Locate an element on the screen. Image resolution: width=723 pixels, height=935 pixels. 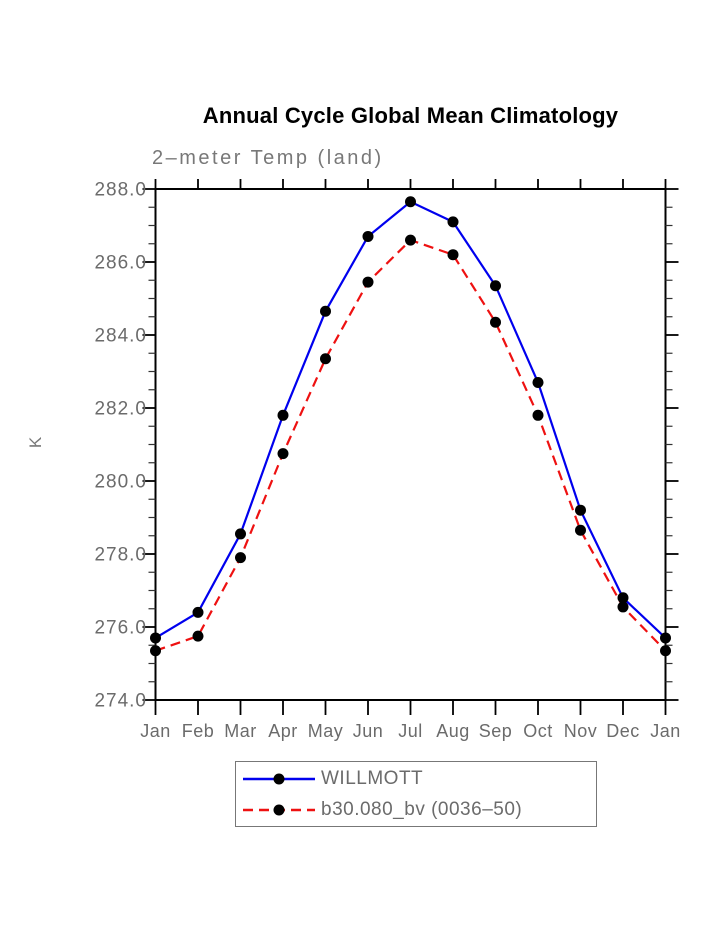
x-tick-label: Sep is located at coordinates (496, 731).